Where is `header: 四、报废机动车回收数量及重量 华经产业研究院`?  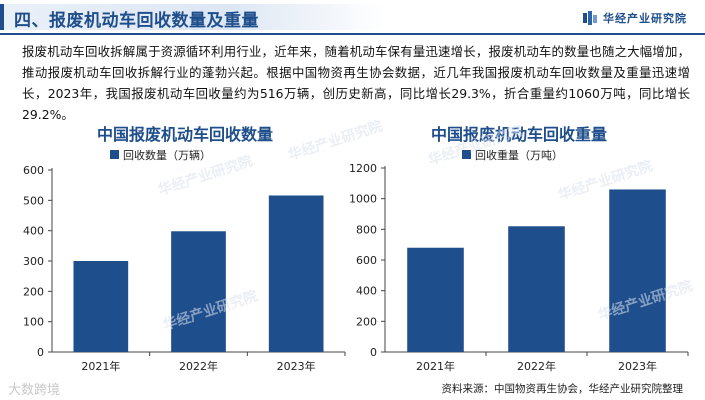
header: 四、报废机动车回收数量及重量 华经产业研究院 is located at coordinates (352, 17).